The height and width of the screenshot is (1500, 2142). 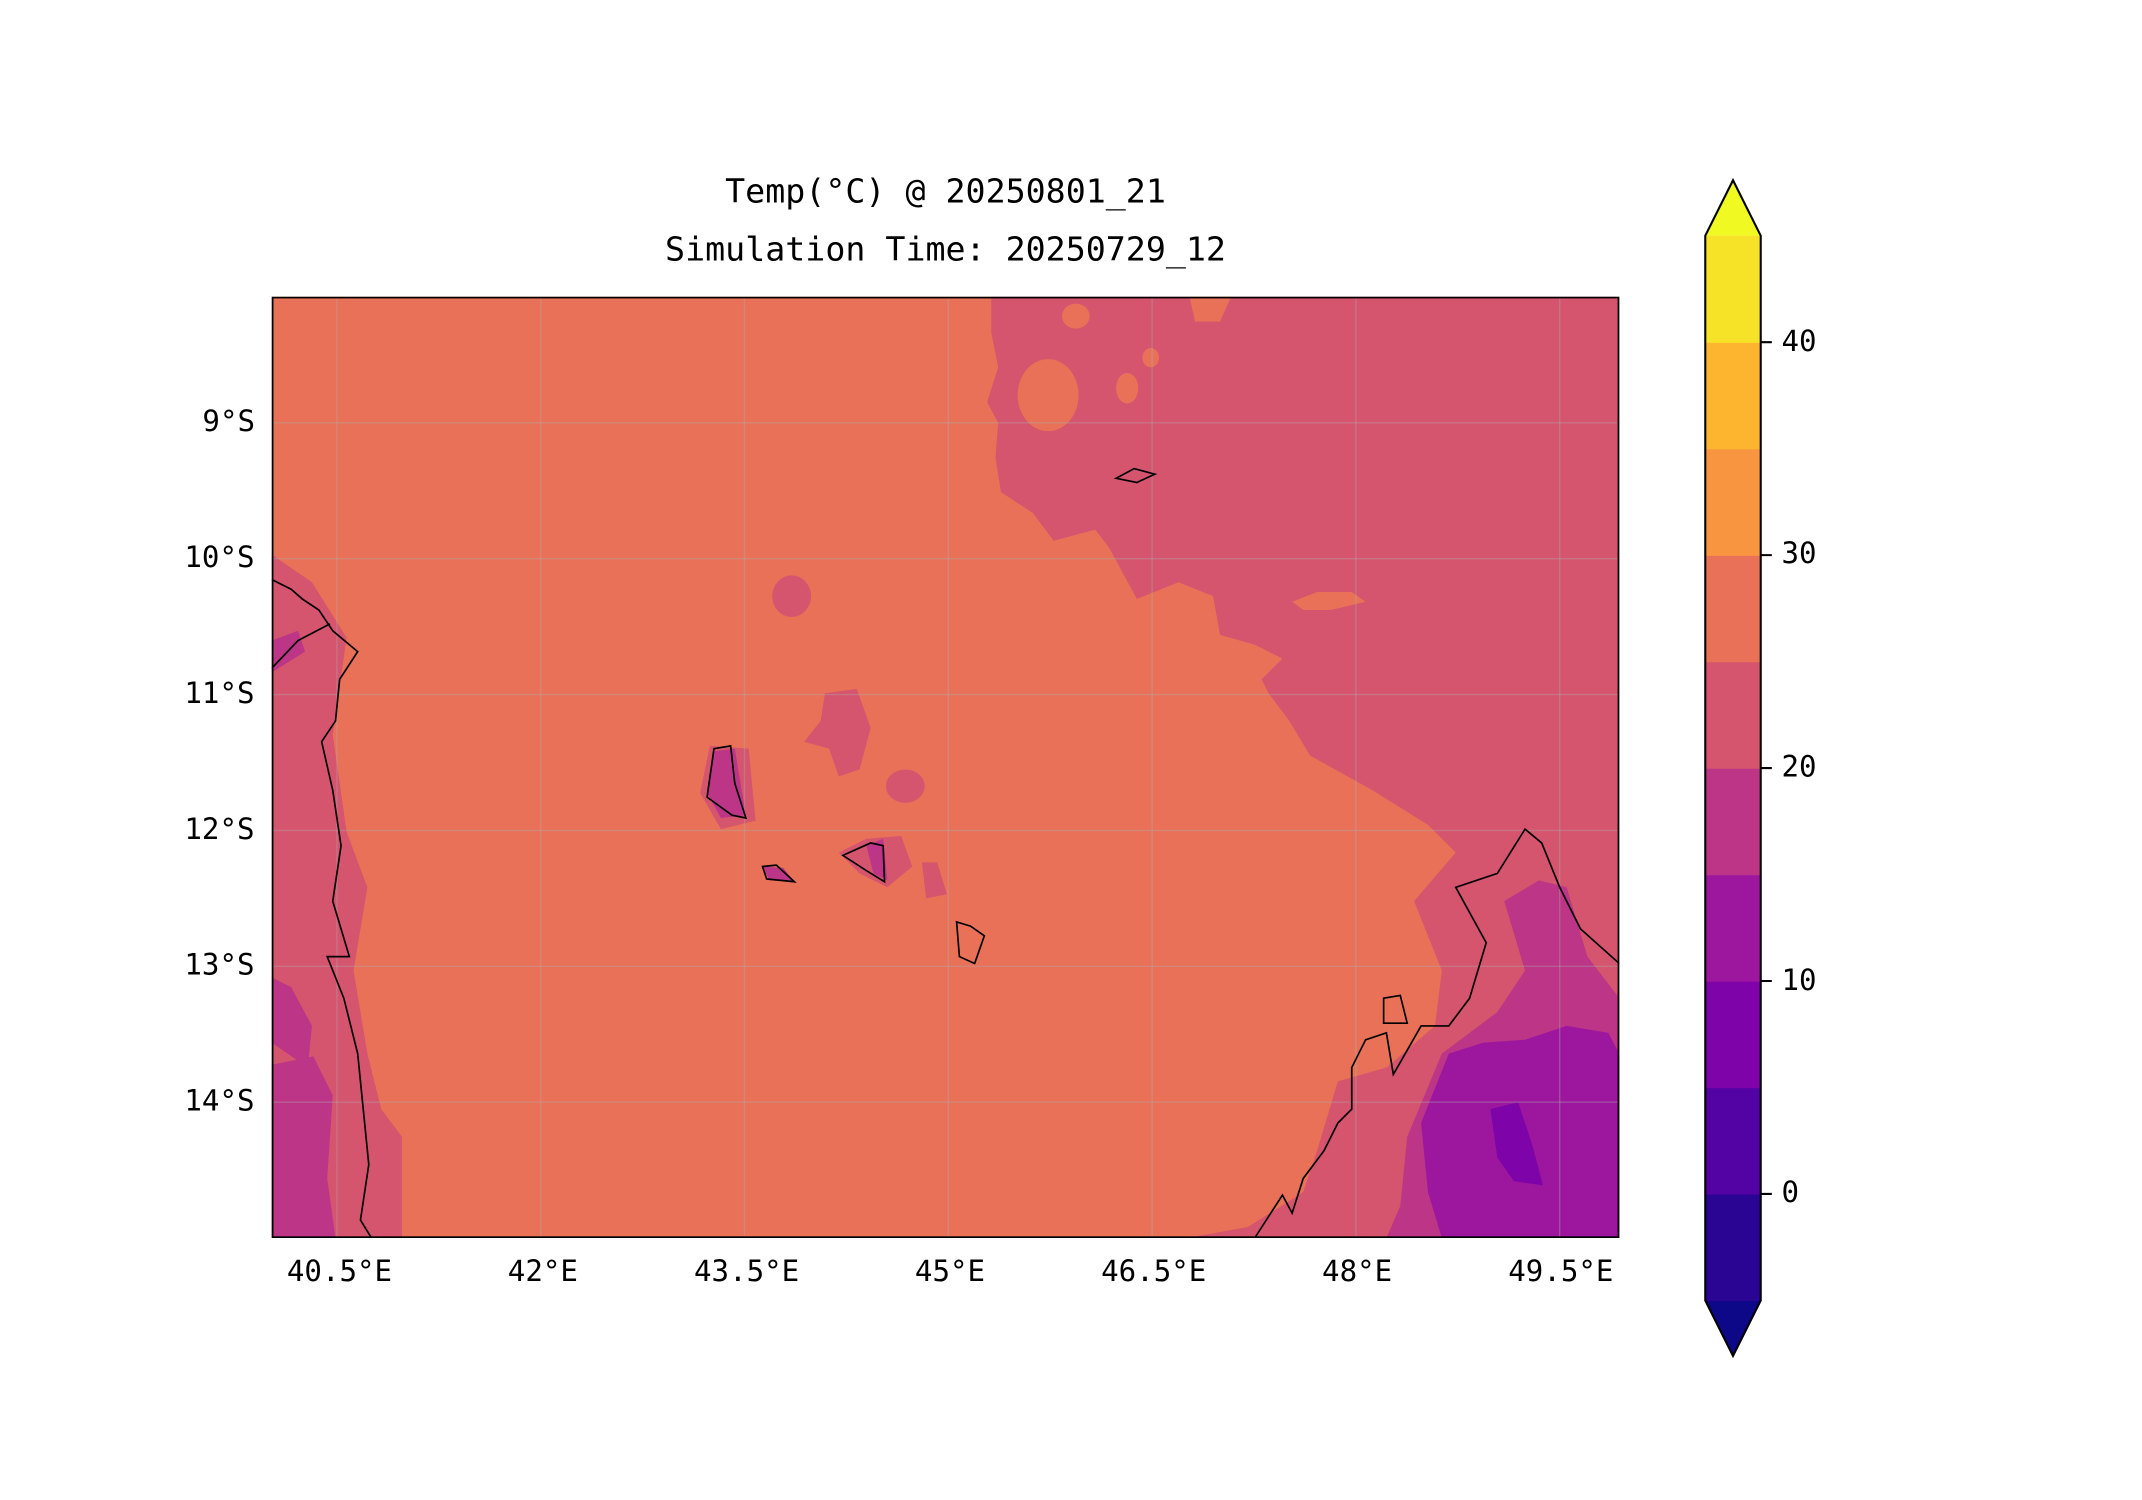 What do you see at coordinates (219, 693) in the screenshot?
I see `y-tick-label: 11°S` at bounding box center [219, 693].